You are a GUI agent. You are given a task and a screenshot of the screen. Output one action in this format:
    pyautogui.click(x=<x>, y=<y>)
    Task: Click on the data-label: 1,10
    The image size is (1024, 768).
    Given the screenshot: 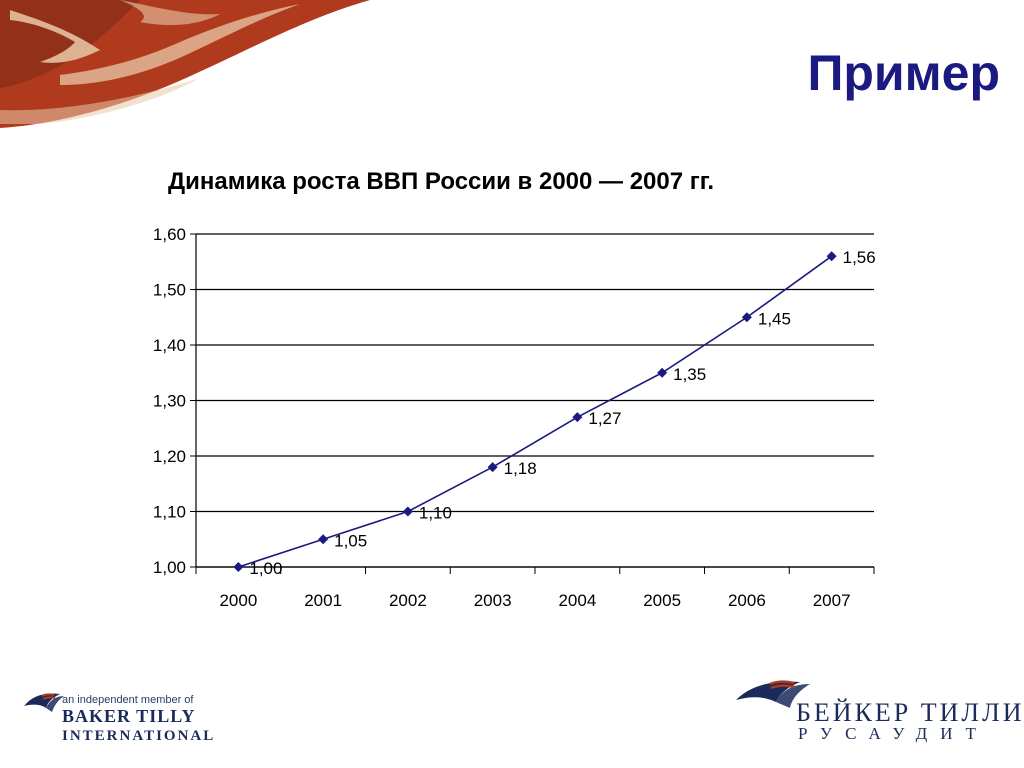 What is the action you would take?
    pyautogui.click(x=435, y=513)
    